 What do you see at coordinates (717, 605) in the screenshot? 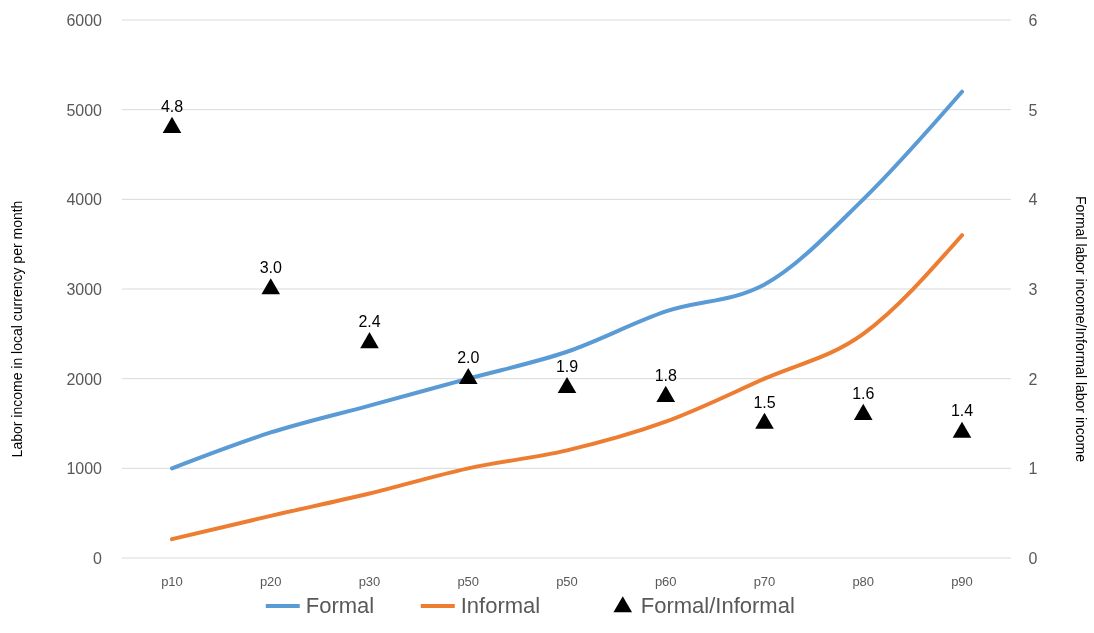
I see `legend-label: Formal/Informal` at bounding box center [717, 605].